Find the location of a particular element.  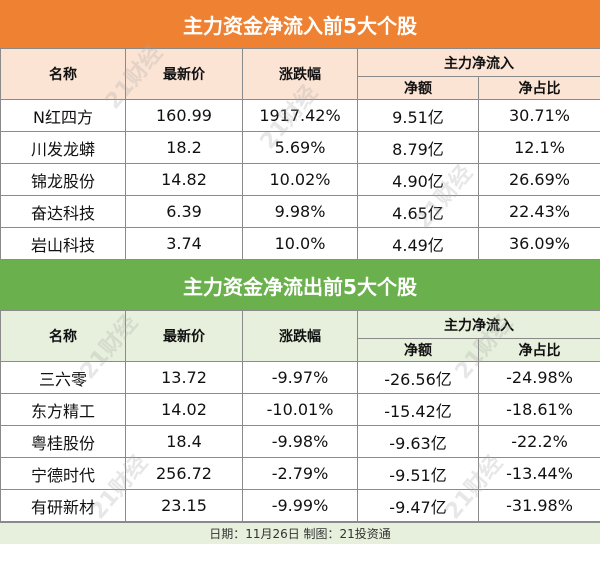

stock-change: 5.69% is located at coordinates (300, 147).